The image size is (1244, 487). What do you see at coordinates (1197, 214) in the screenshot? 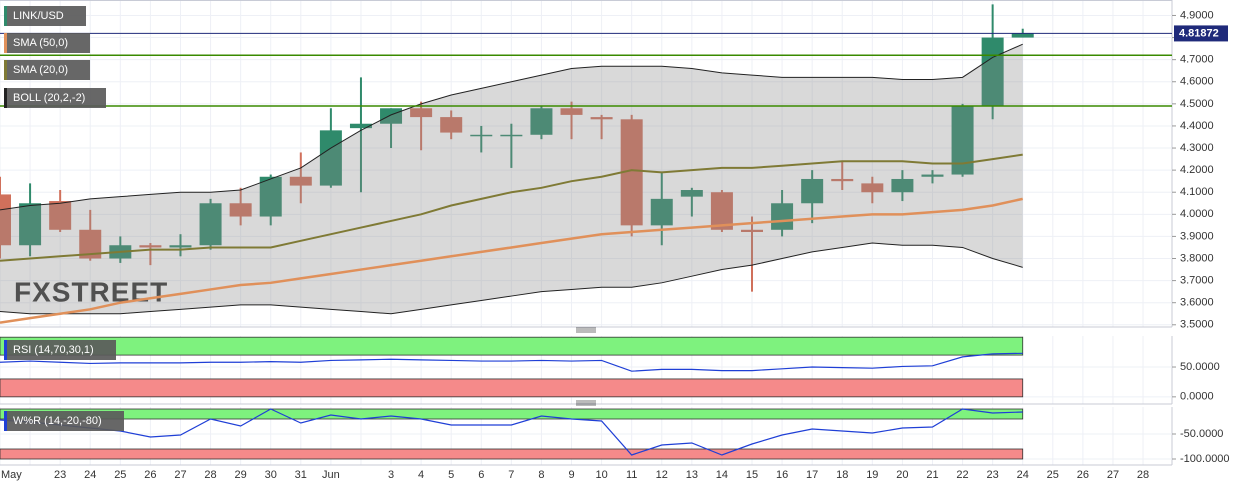
I see `y-tick-label: 4.0000` at bounding box center [1197, 214].